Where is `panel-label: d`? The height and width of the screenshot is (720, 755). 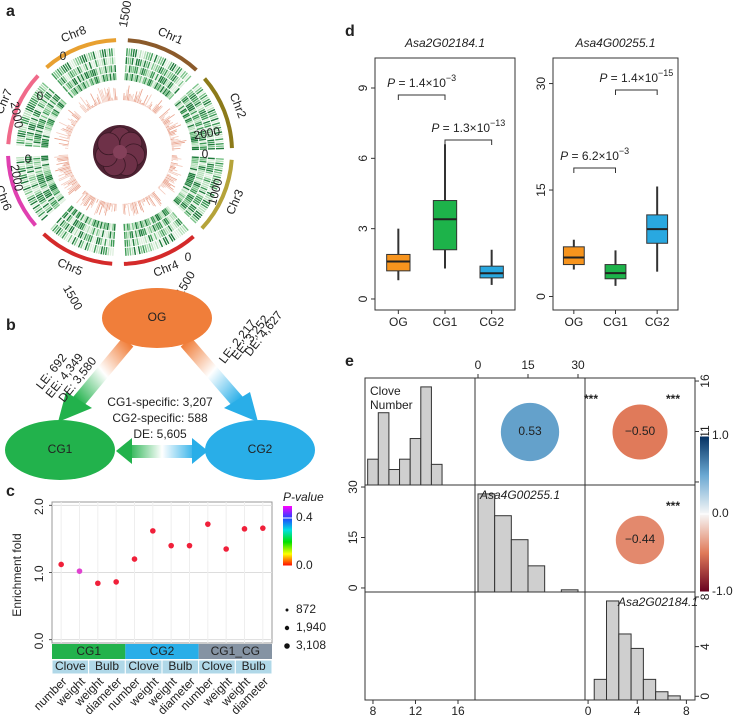
panel-label: d is located at coordinates (350, 31).